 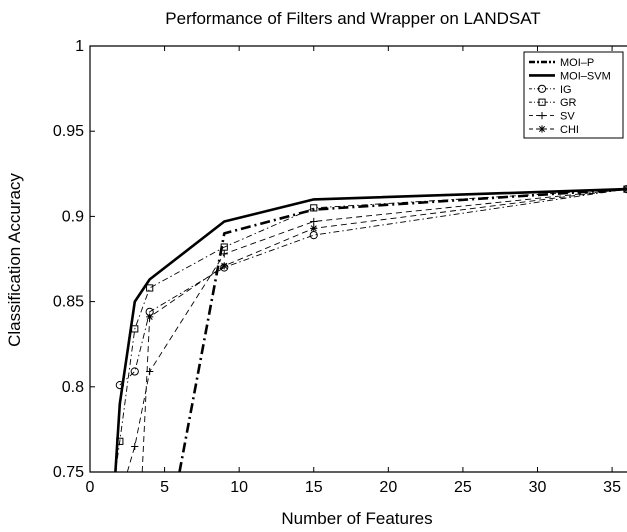 I want to click on x-axis-label: Number of Features, so click(x=356, y=518).